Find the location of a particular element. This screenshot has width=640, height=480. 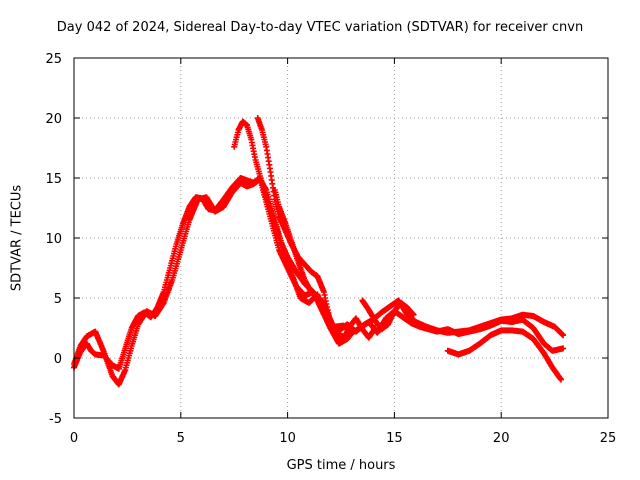

y-tick-label: -5 is located at coordinates (55, 419).